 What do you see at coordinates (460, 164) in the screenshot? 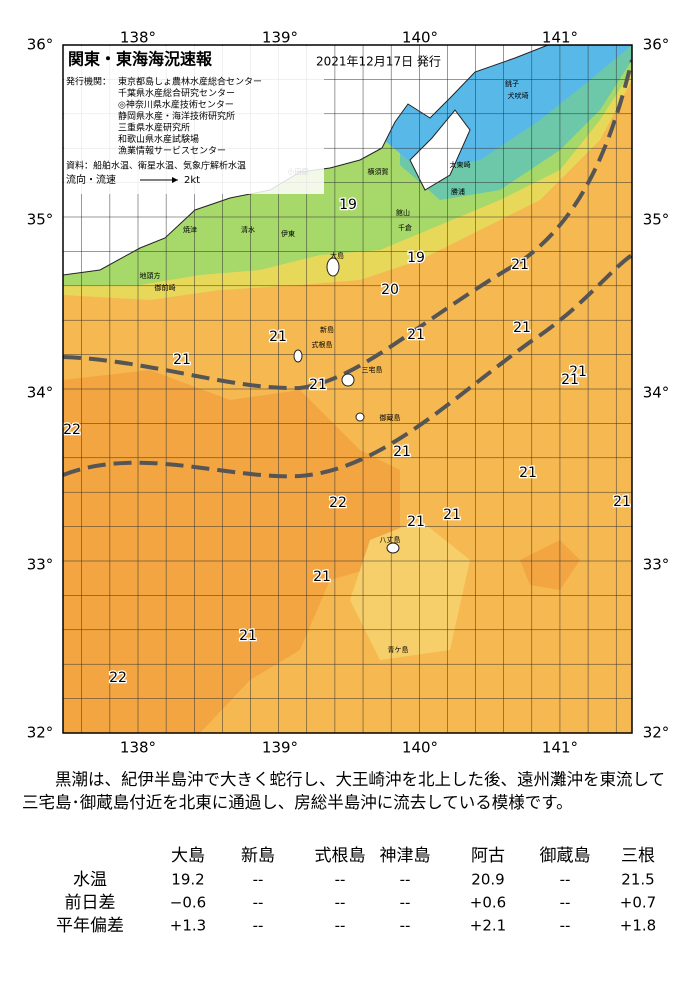
I see `place-name: 太東崎` at bounding box center [460, 164].